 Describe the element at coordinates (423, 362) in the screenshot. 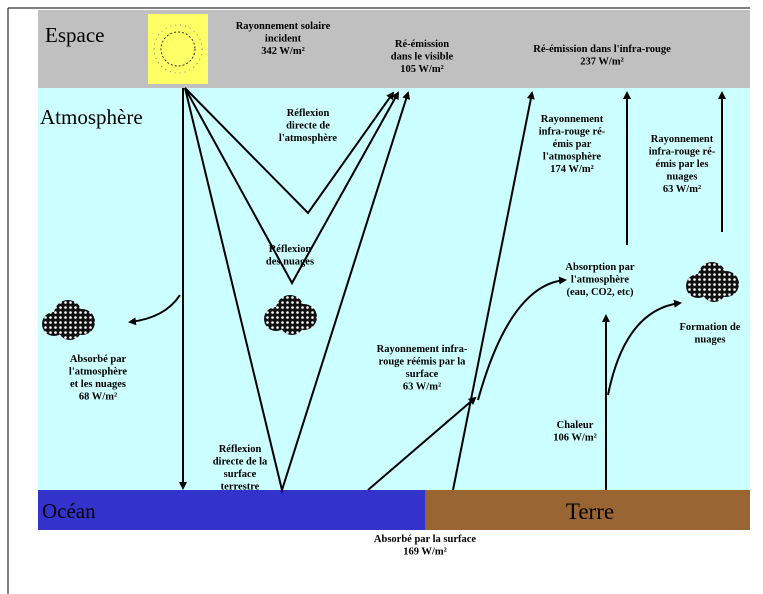

I see `flow-label: rouge réémis par la` at that location.